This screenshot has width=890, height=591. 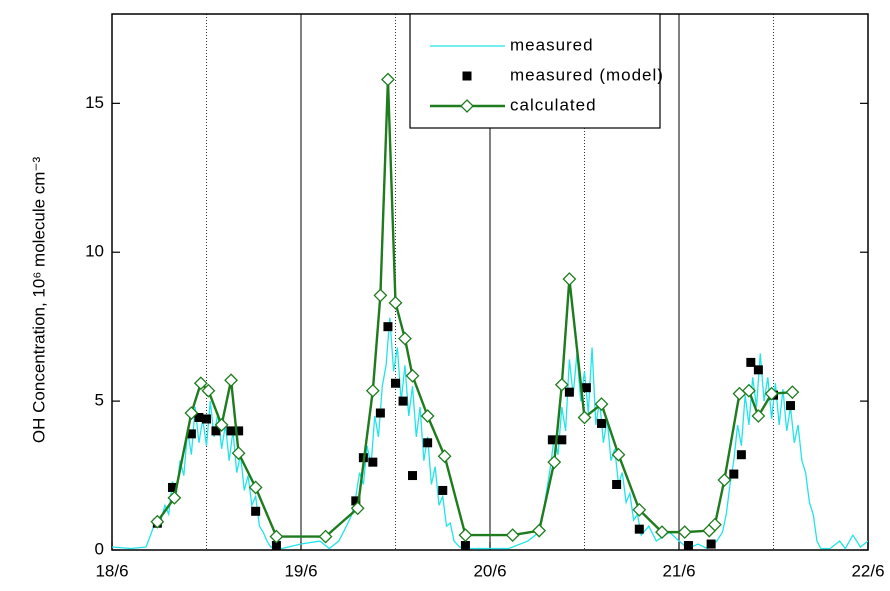 I want to click on y-tick-label: 10, so click(x=94, y=251).